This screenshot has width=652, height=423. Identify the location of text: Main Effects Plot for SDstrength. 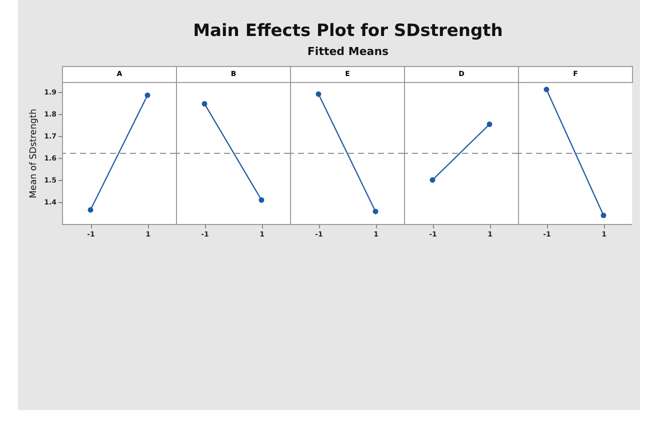
(348, 31).